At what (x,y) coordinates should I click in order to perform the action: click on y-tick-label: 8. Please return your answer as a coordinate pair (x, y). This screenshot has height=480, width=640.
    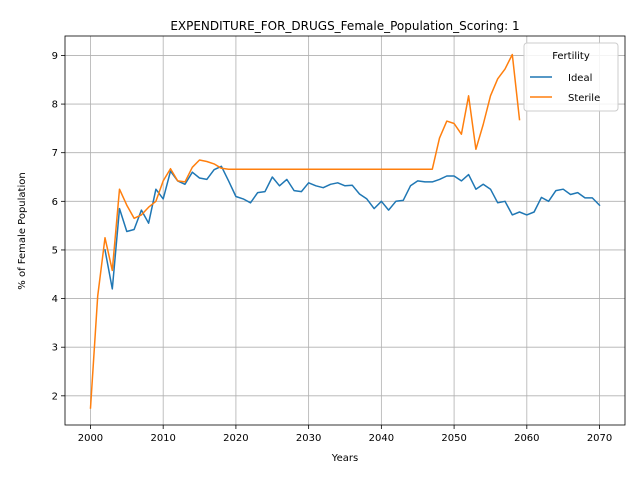
    Looking at the image, I should click on (55, 105).